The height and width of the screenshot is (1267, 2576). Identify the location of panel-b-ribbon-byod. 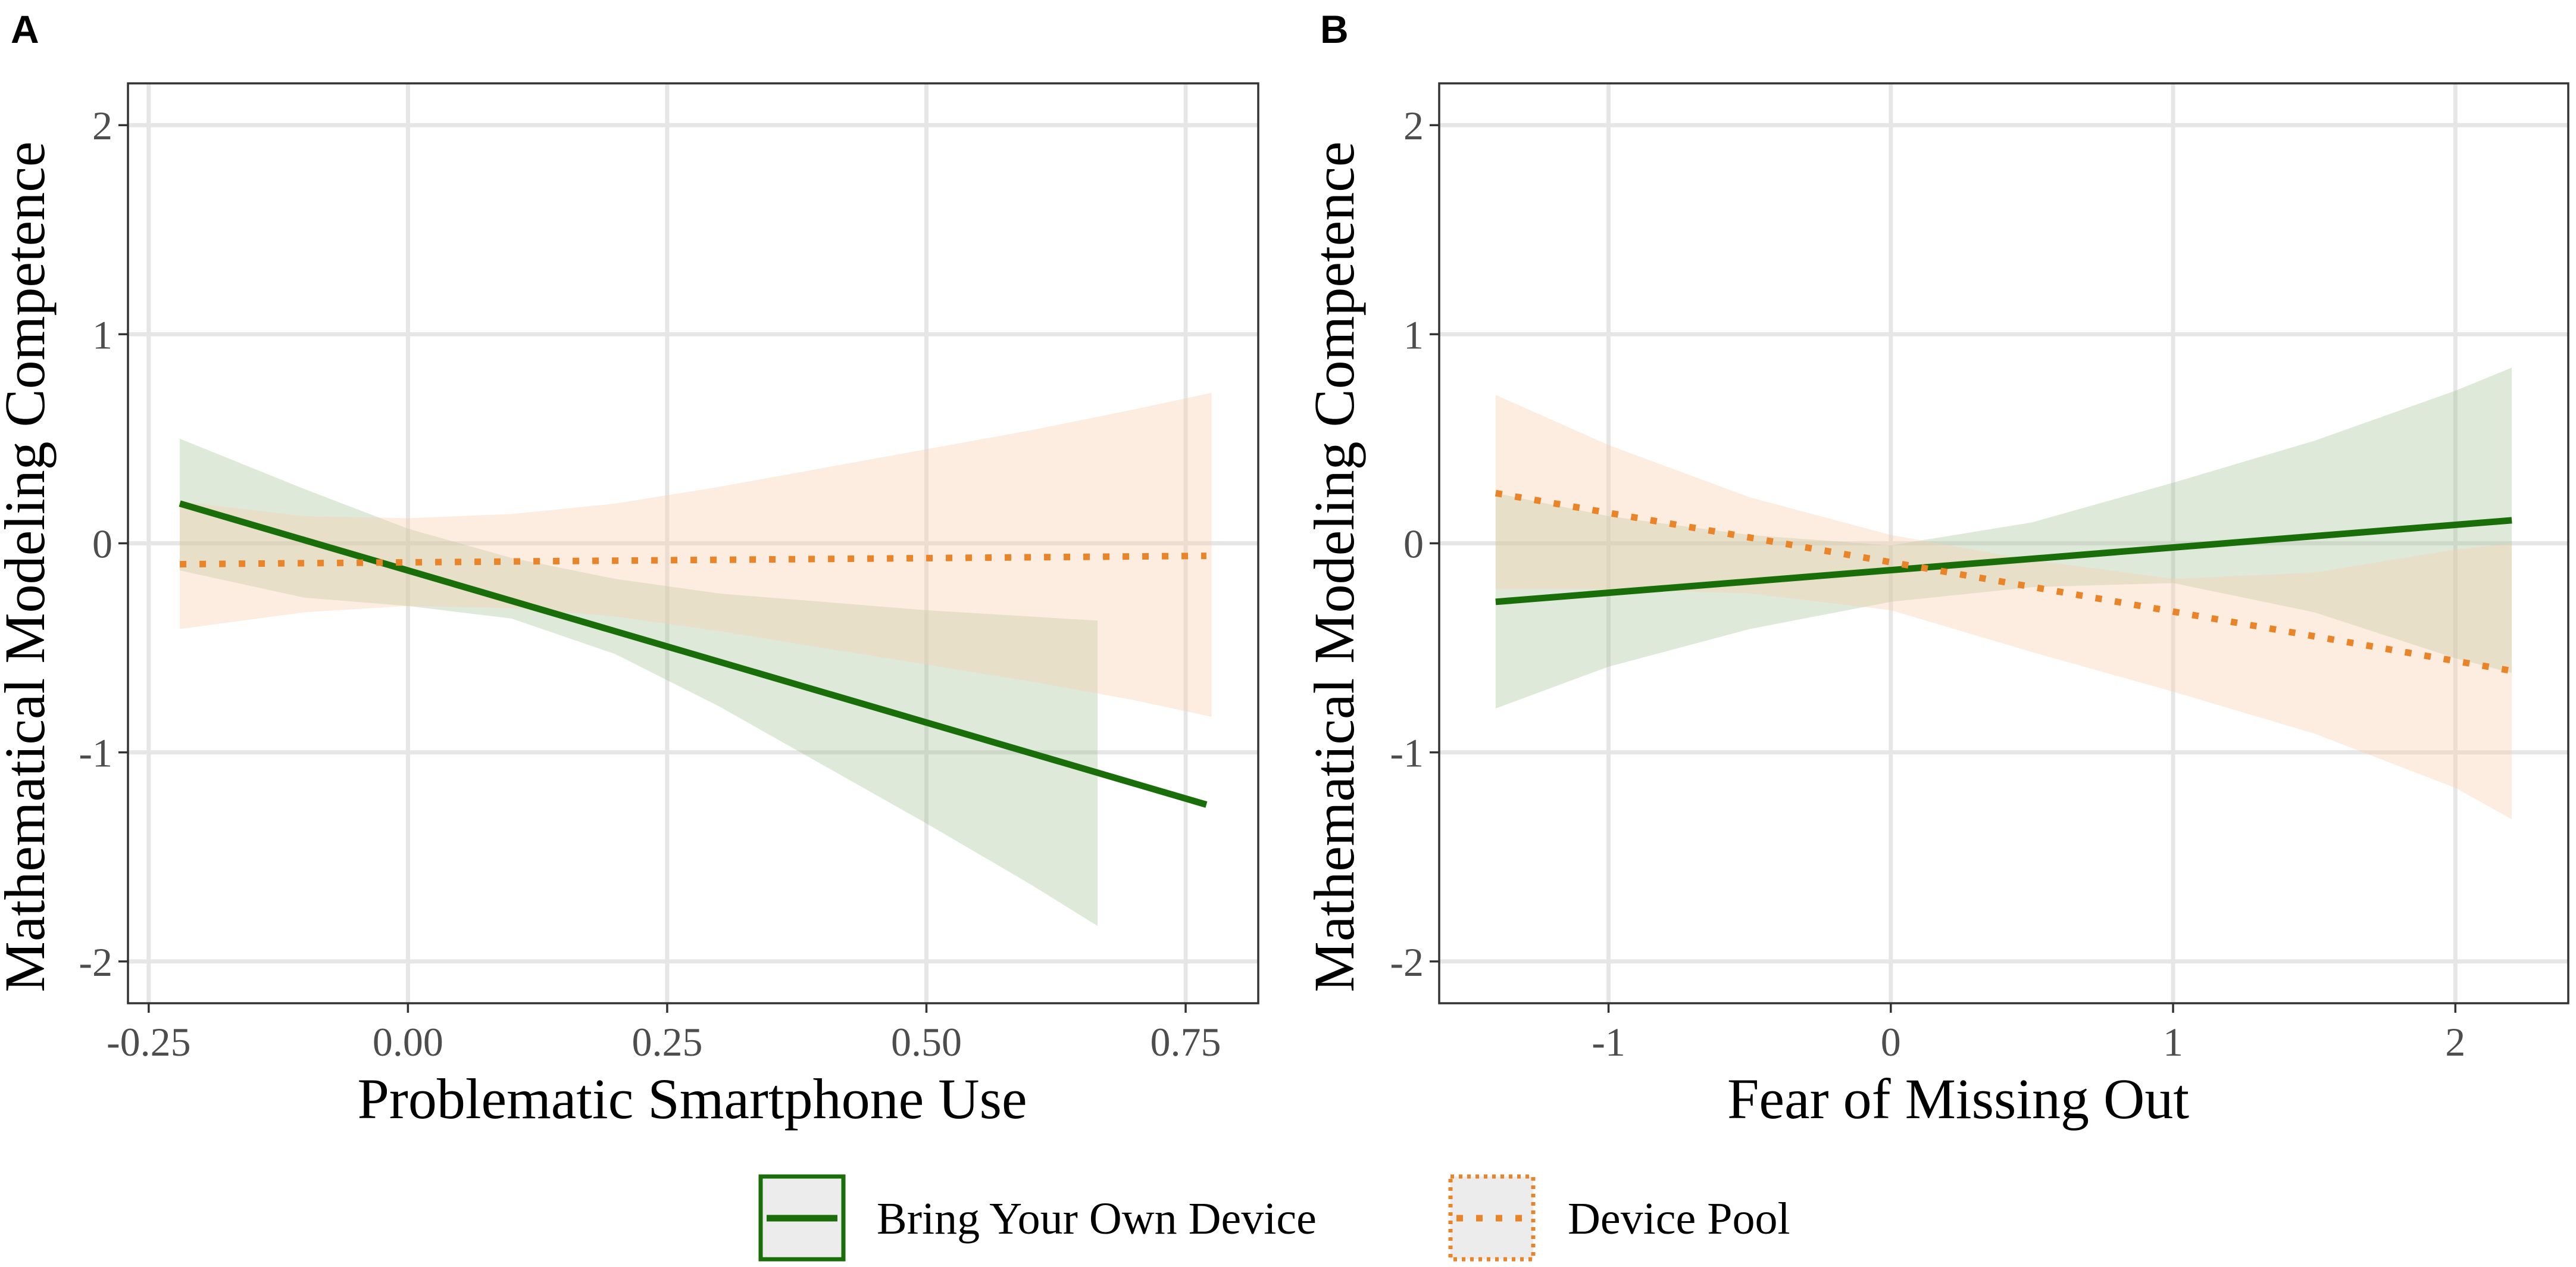
(2003, 538).